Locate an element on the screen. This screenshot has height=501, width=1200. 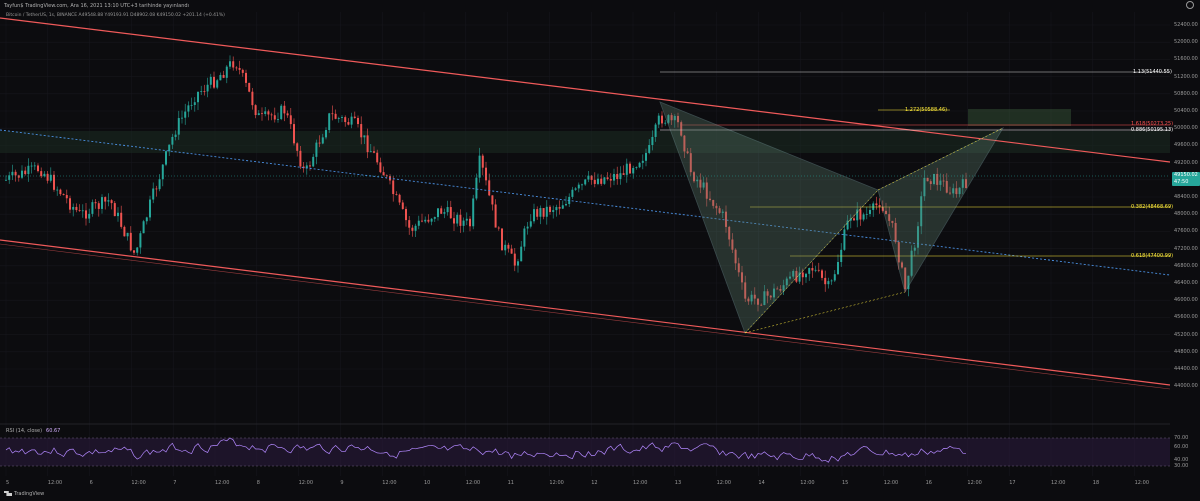
price-tick: 48000.00 is located at coordinates (1186, 214).